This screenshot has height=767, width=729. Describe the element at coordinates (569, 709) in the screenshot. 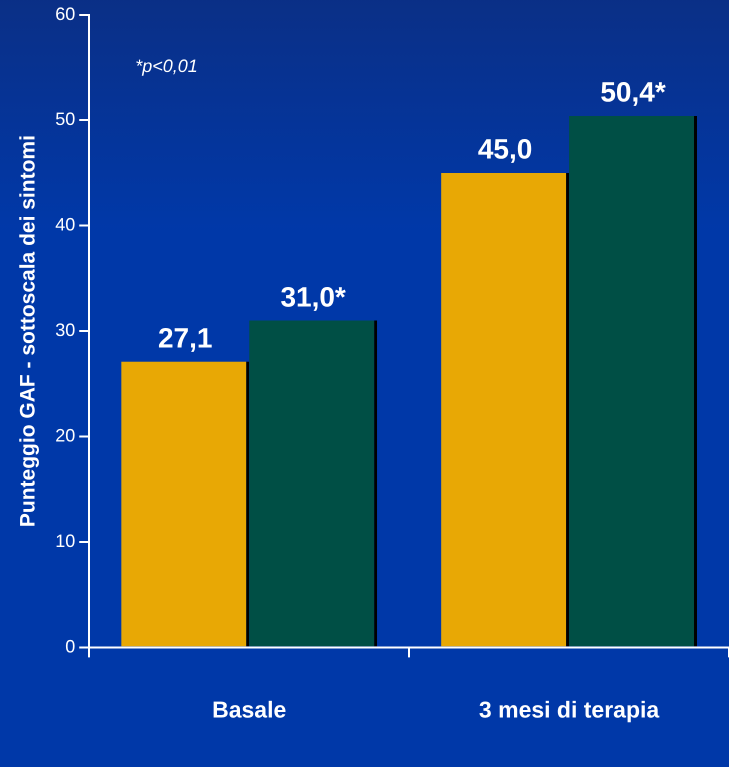

I see `x-tick-label: 3 mesi di terapia` at that location.